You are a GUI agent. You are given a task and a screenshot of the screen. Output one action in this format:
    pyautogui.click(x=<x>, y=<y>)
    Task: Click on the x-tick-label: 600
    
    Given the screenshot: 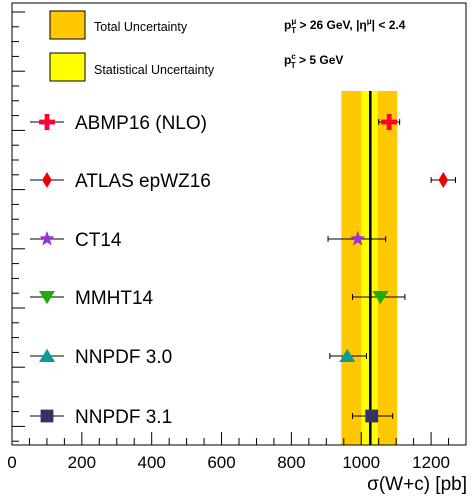 What is the action you would take?
    pyautogui.click(x=221, y=462)
    